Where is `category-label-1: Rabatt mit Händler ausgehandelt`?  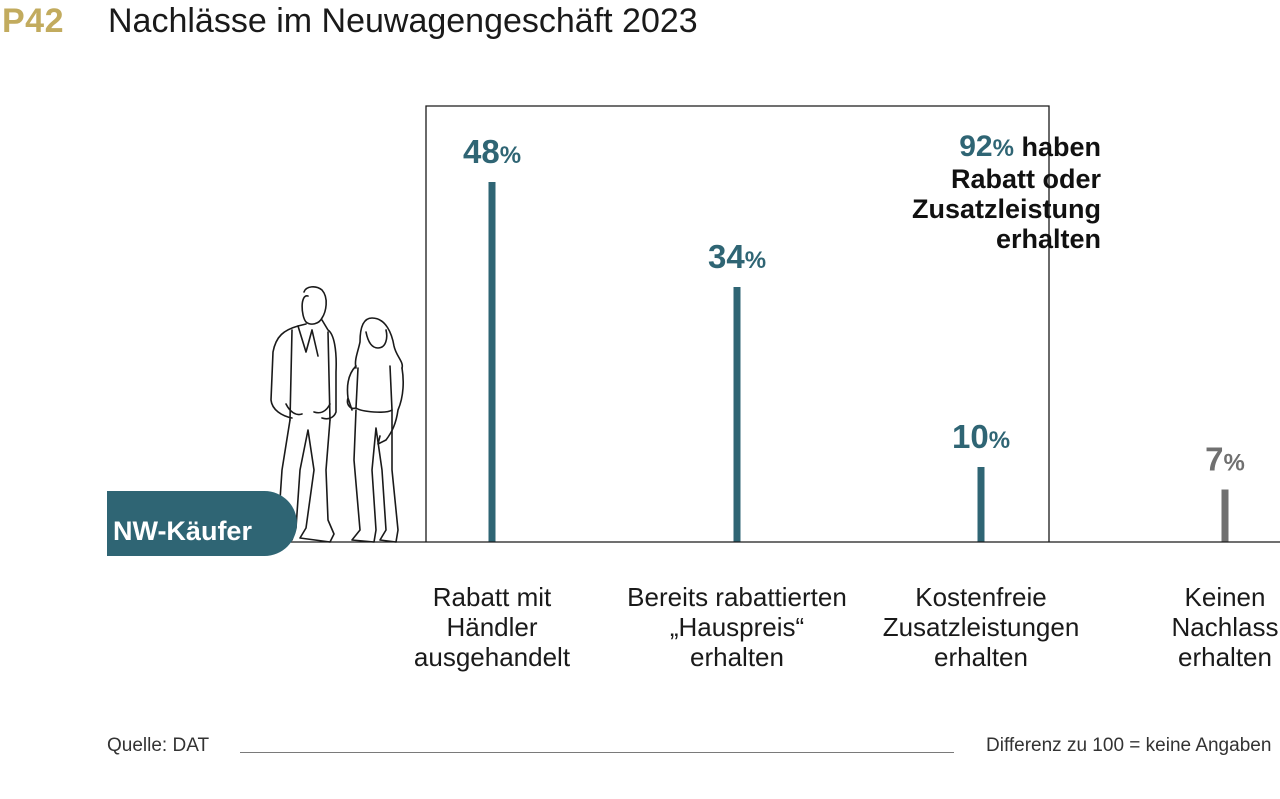 category-label-1: Rabatt mit Händler ausgehandelt is located at coordinates (492, 627).